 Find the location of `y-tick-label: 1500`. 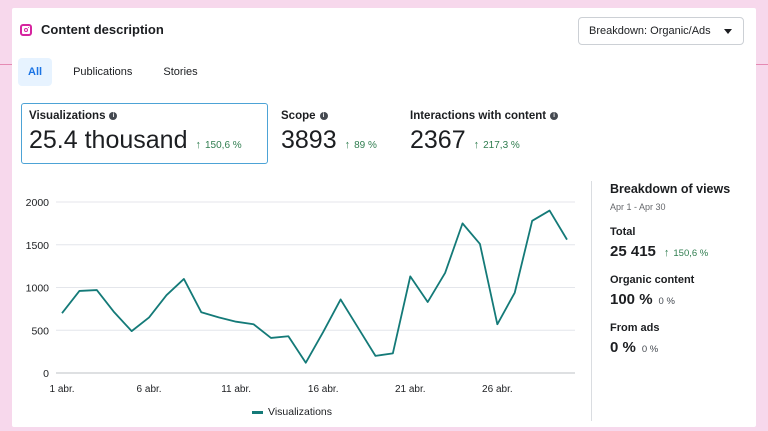

y-tick-label: 1500 is located at coordinates (38, 246).